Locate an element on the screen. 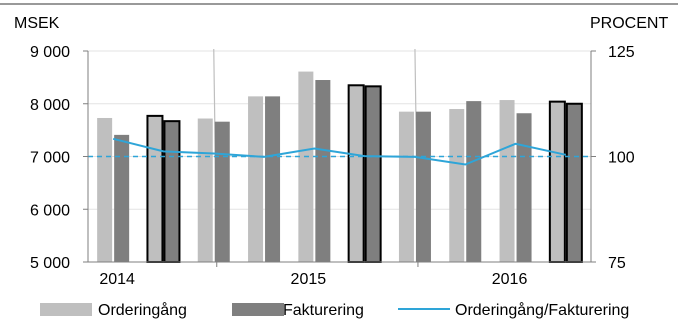 Image resolution: width=678 pixels, height=322 pixels. right-axis-unit: PROCENT is located at coordinates (629, 23).